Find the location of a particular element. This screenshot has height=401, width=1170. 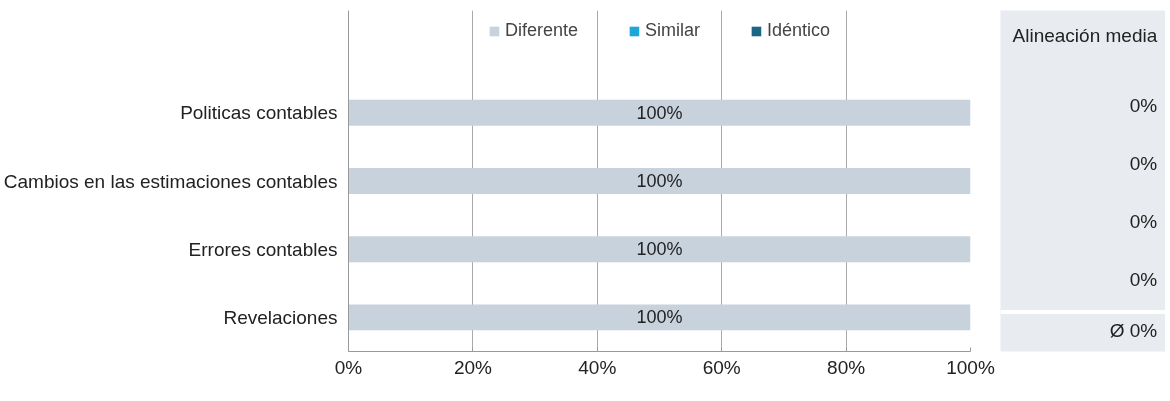

x-tick-label: 100% is located at coordinates (970, 367).